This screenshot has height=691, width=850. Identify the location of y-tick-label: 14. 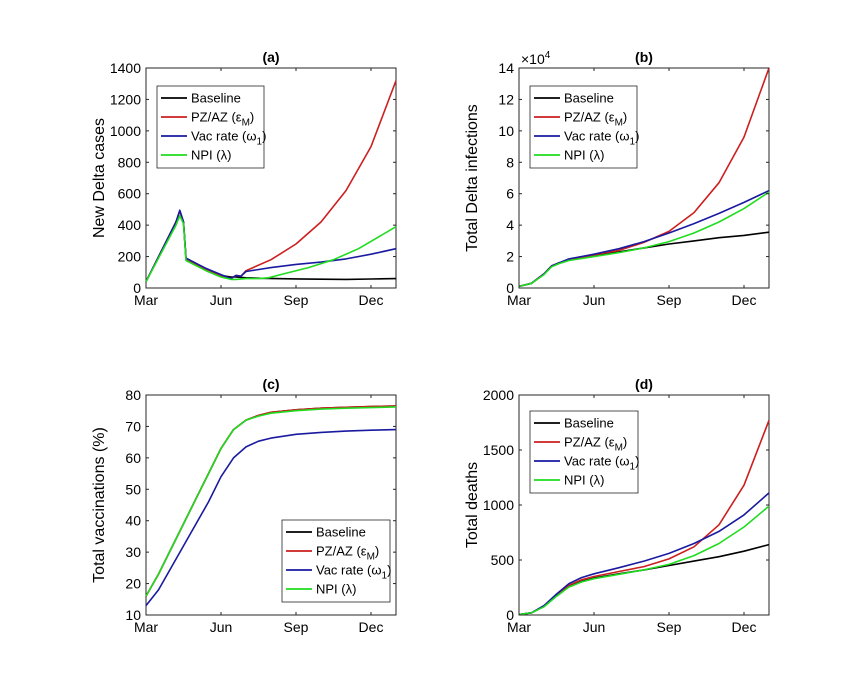
(506, 68).